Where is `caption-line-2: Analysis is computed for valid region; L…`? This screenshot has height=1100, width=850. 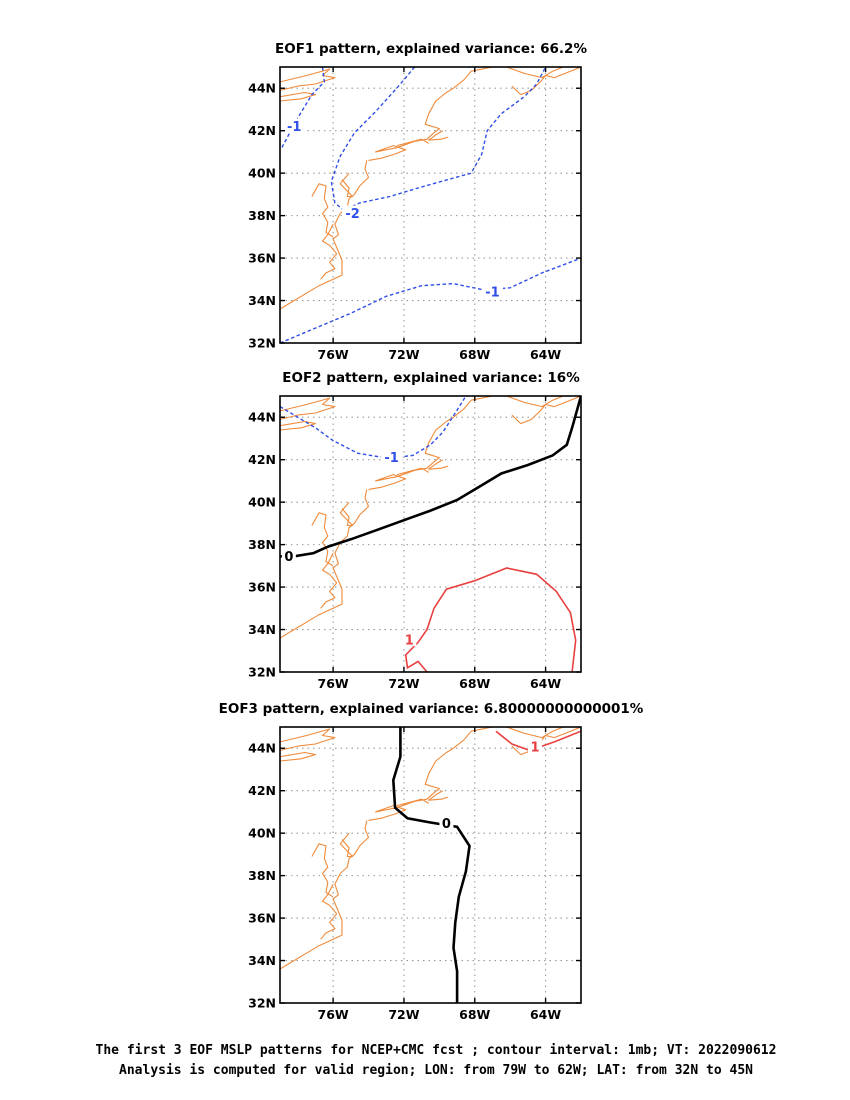
caption-line-2: Analysis is computed for valid region; L… is located at coordinates (436, 1070).